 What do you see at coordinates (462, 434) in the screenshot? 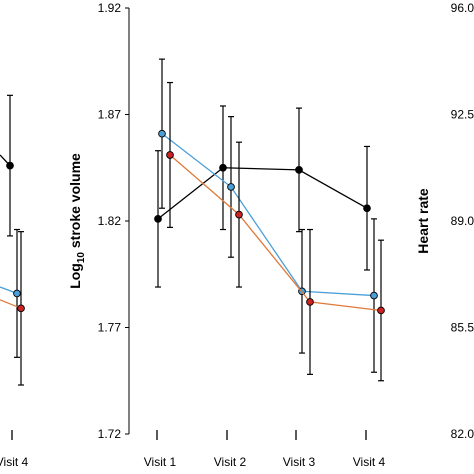
I see `right-y-tick-label: 82.0` at bounding box center [462, 434].